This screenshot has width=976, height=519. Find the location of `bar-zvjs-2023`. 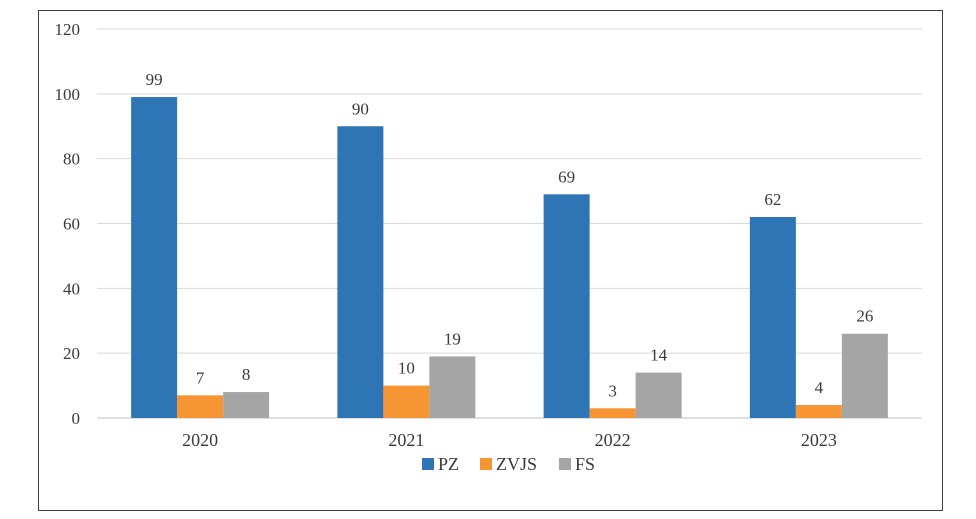

bar-zvjs-2023 is located at coordinates (818, 411).